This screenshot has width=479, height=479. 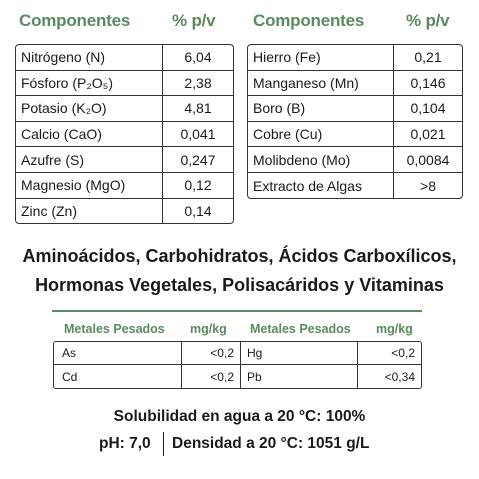 I want to click on component-name: Boro (B), so click(x=321, y=108).